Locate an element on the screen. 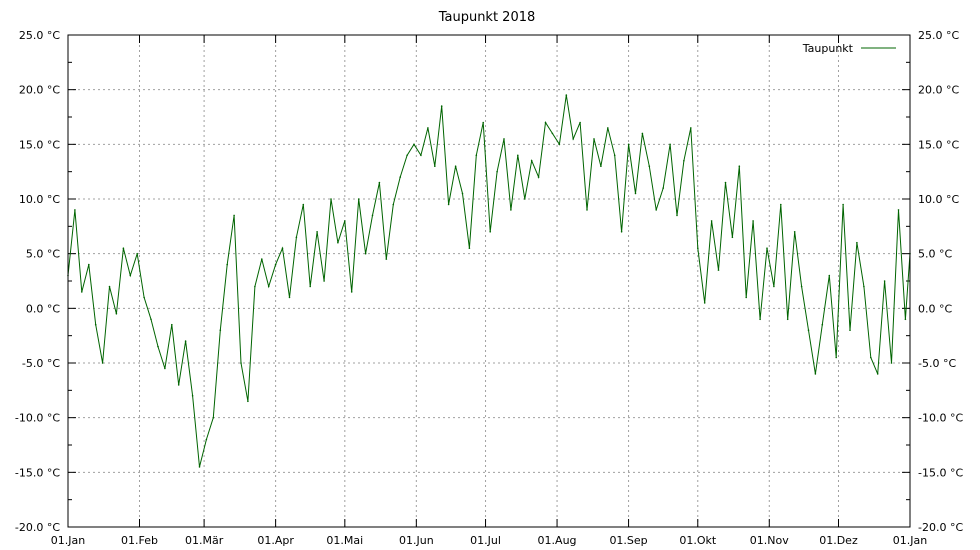  x-tick-label: 01.Apr is located at coordinates (275, 540).